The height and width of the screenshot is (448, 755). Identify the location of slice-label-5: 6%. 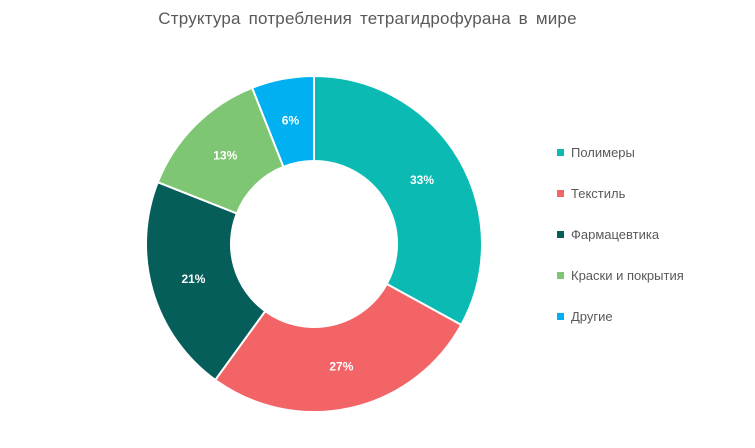
(291, 121).